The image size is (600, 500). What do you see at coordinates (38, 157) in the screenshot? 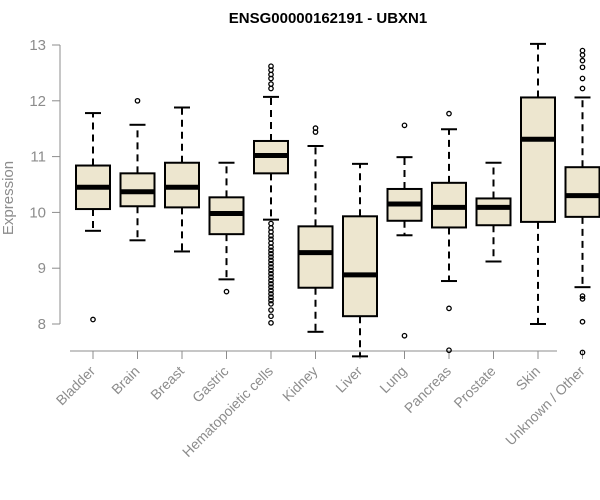
I see `y-tick-label: 11` at bounding box center [38, 157].